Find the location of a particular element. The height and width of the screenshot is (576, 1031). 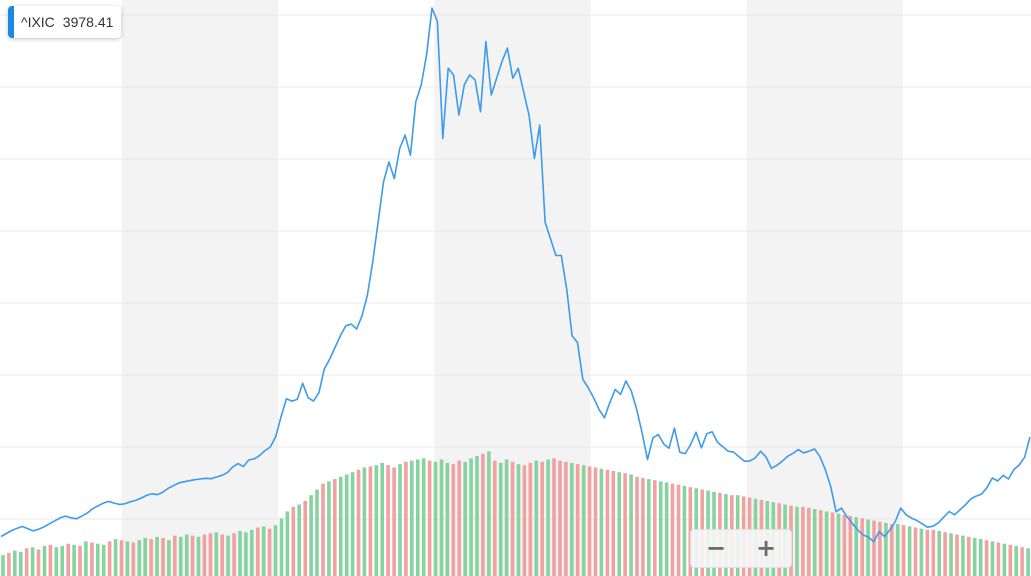

zoom-in-button: + is located at coordinates (766, 548).